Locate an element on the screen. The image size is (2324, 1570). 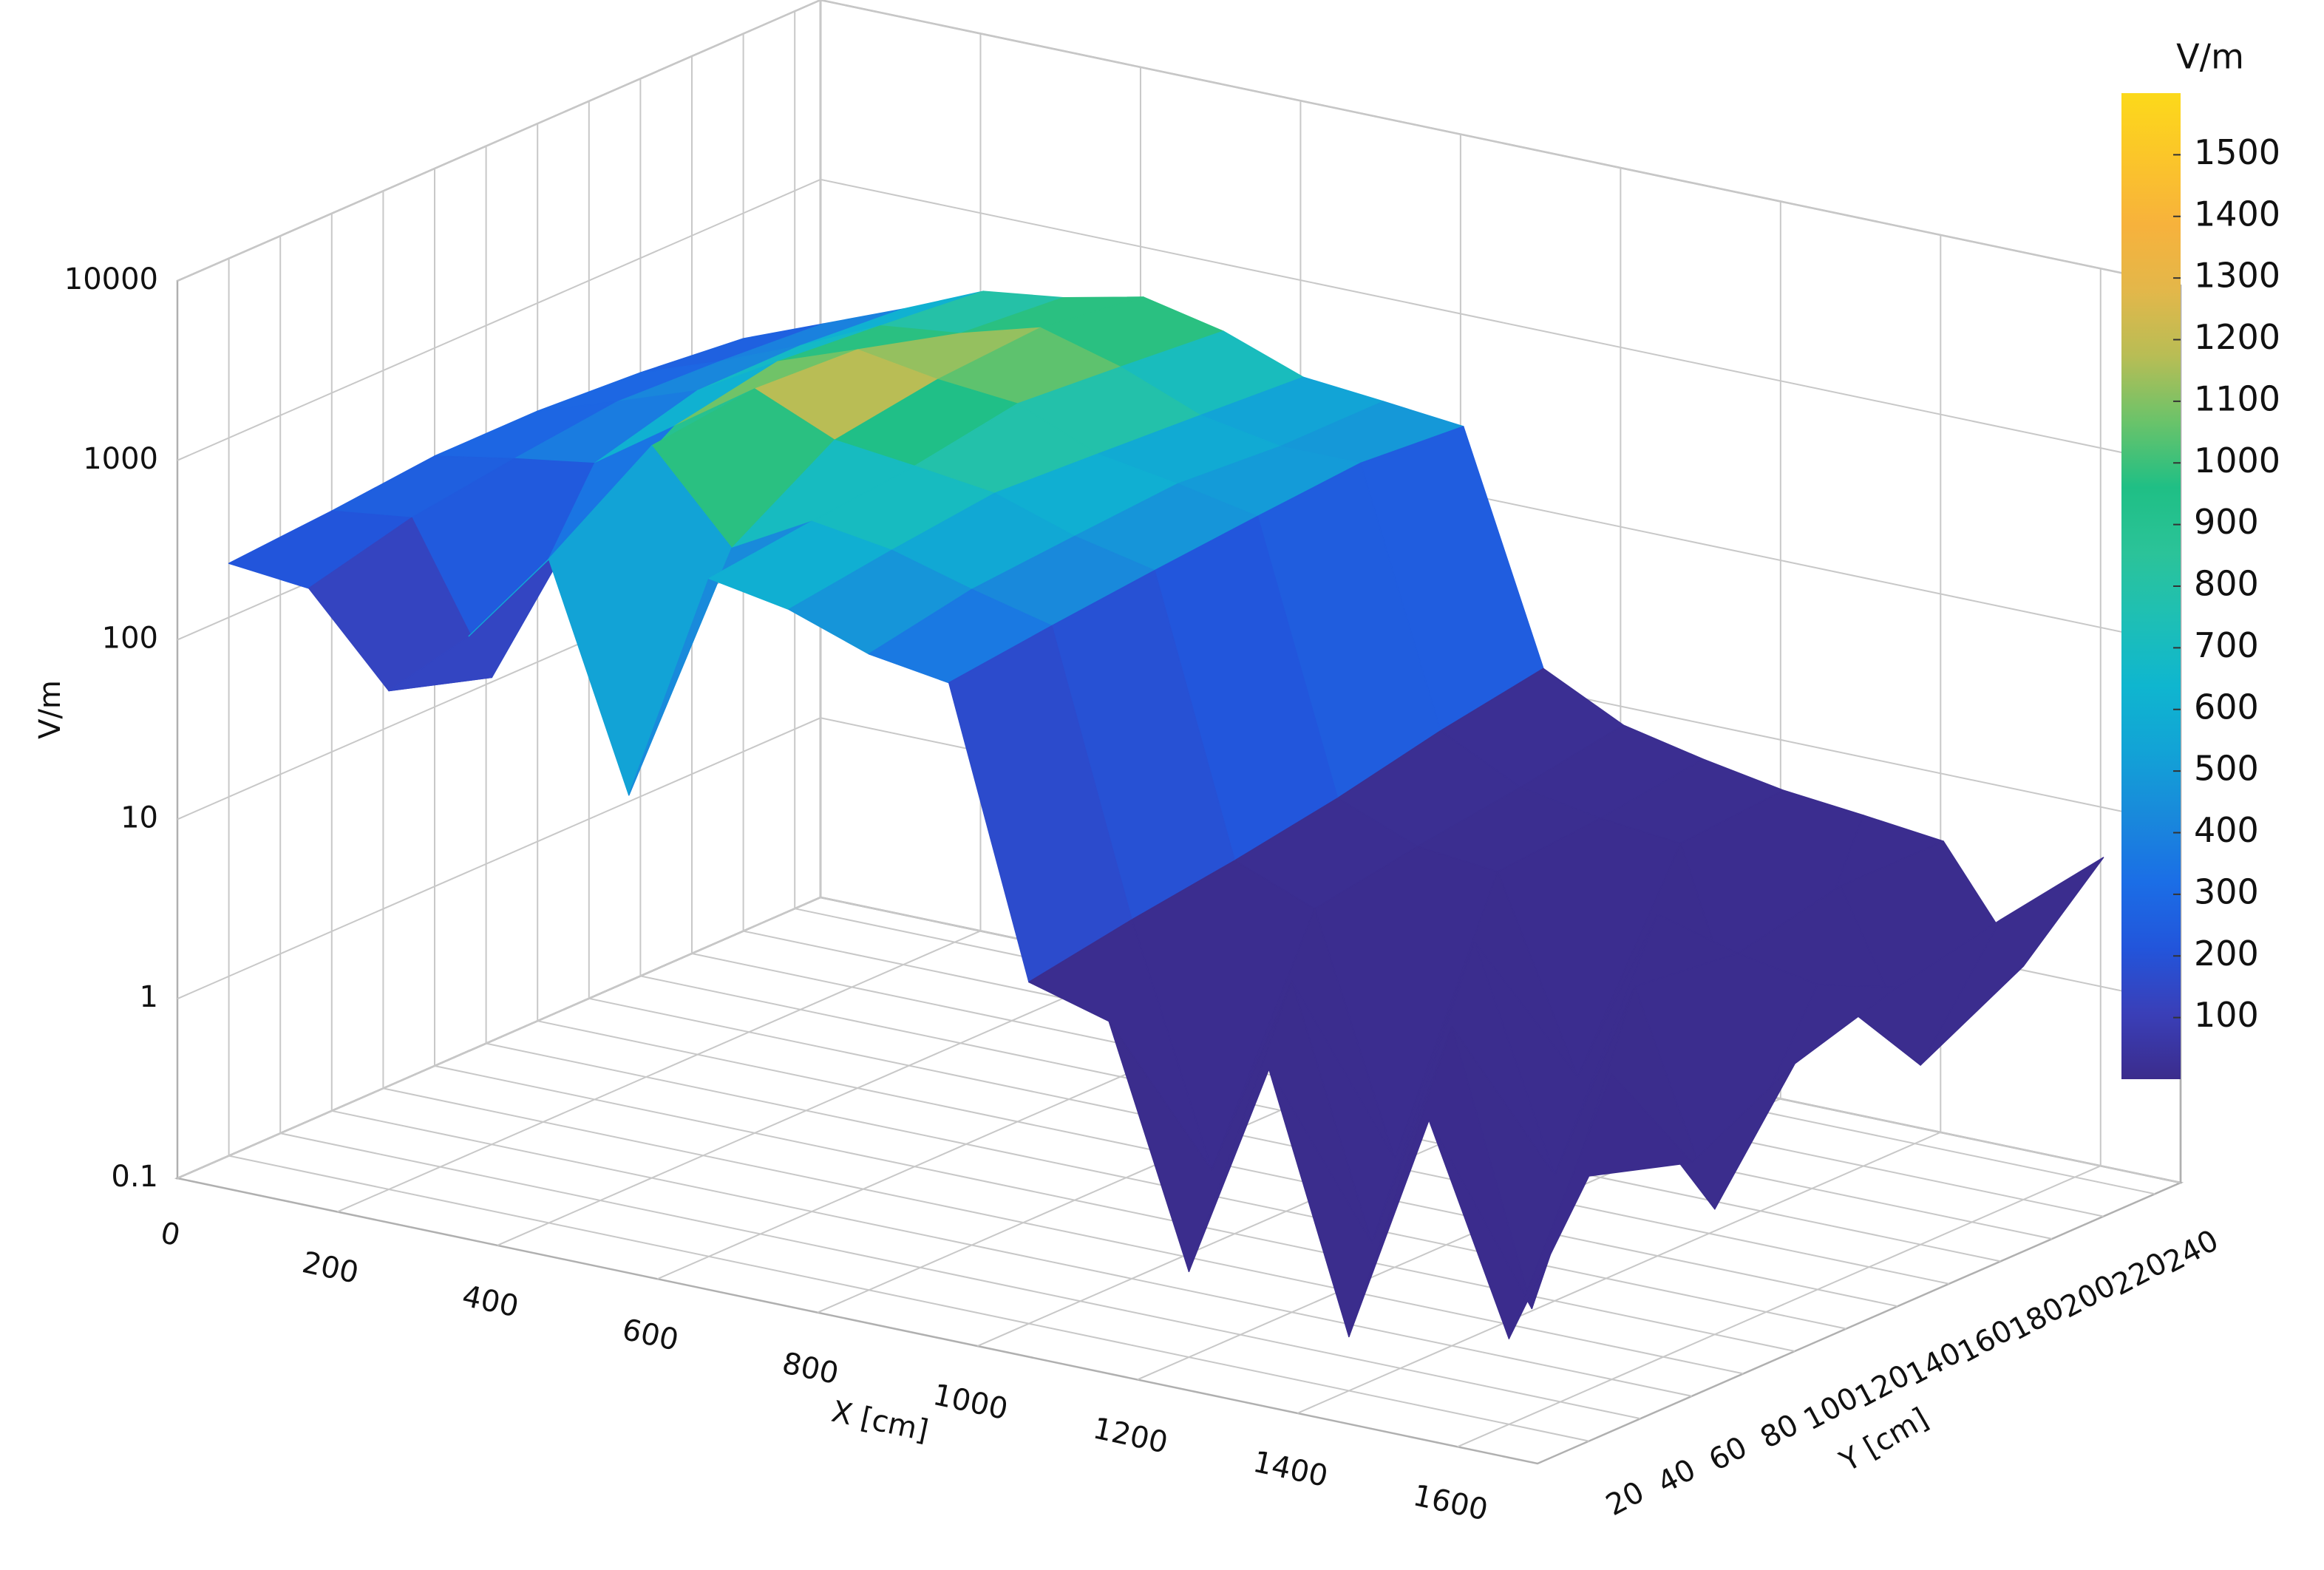
colorbar-tick-label: 900 is located at coordinates (2227, 522).